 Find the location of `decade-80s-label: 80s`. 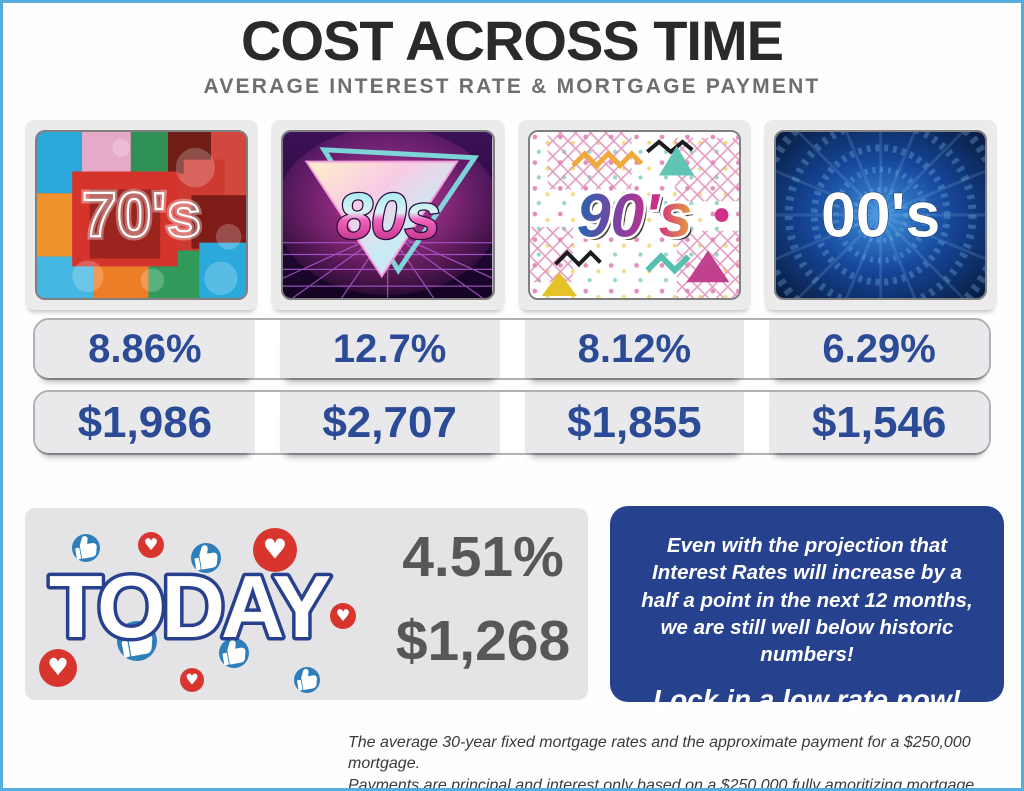

decade-80s-label: 80s is located at coordinates (388, 215).